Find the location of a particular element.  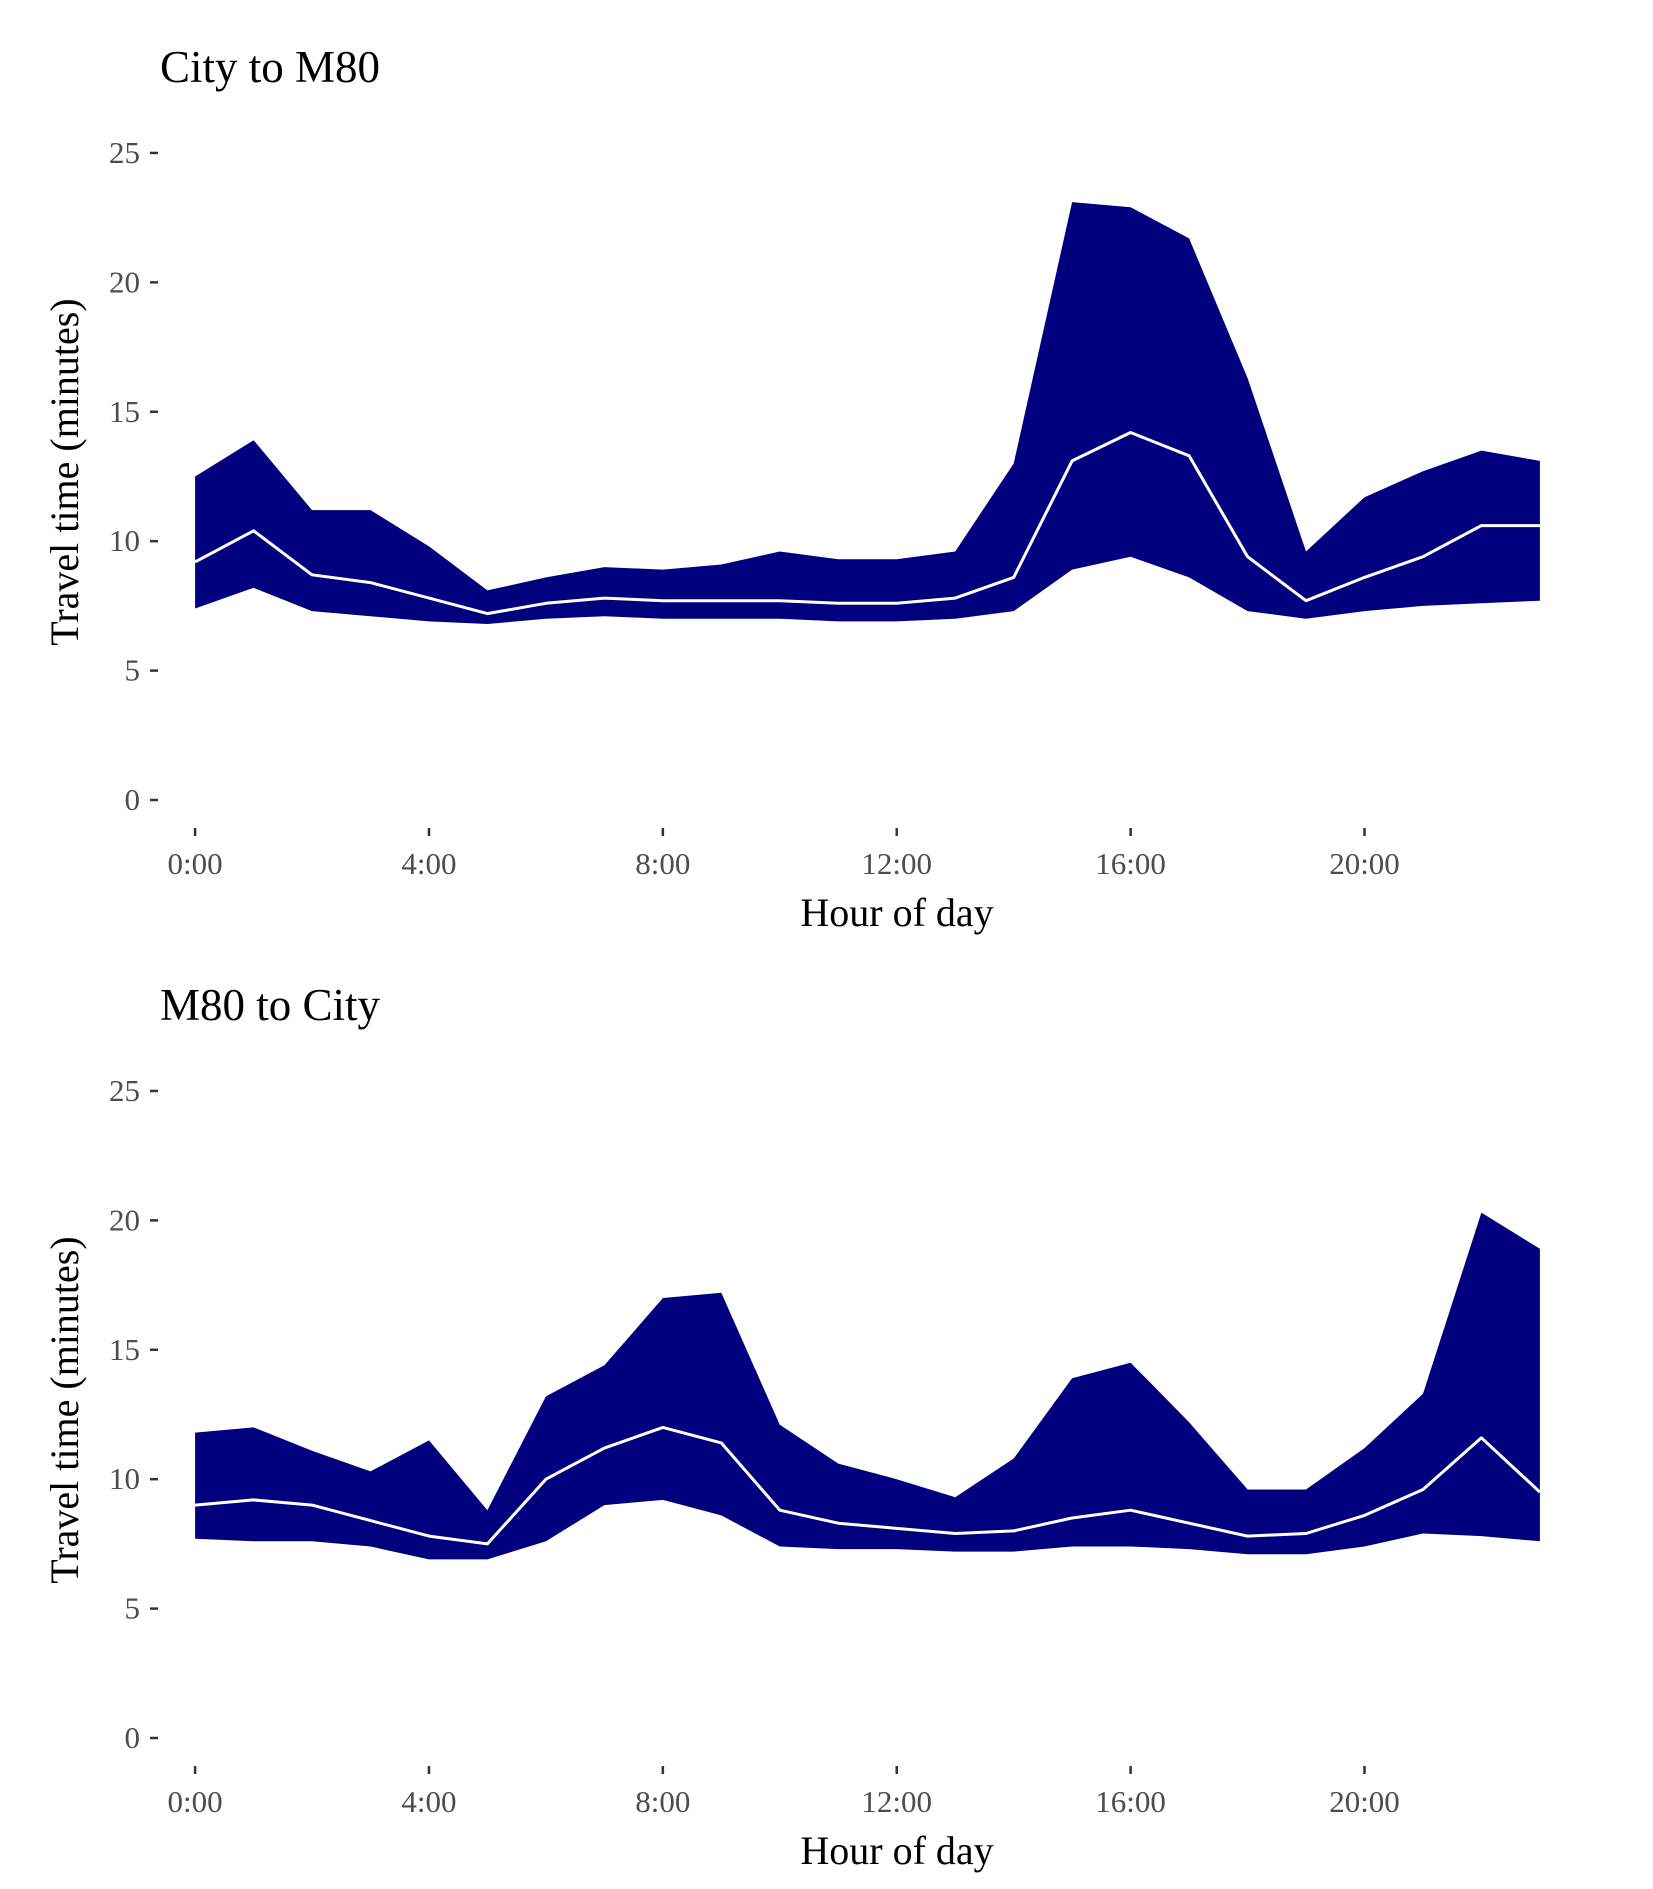

panel-title: City to M80 is located at coordinates (270, 67).